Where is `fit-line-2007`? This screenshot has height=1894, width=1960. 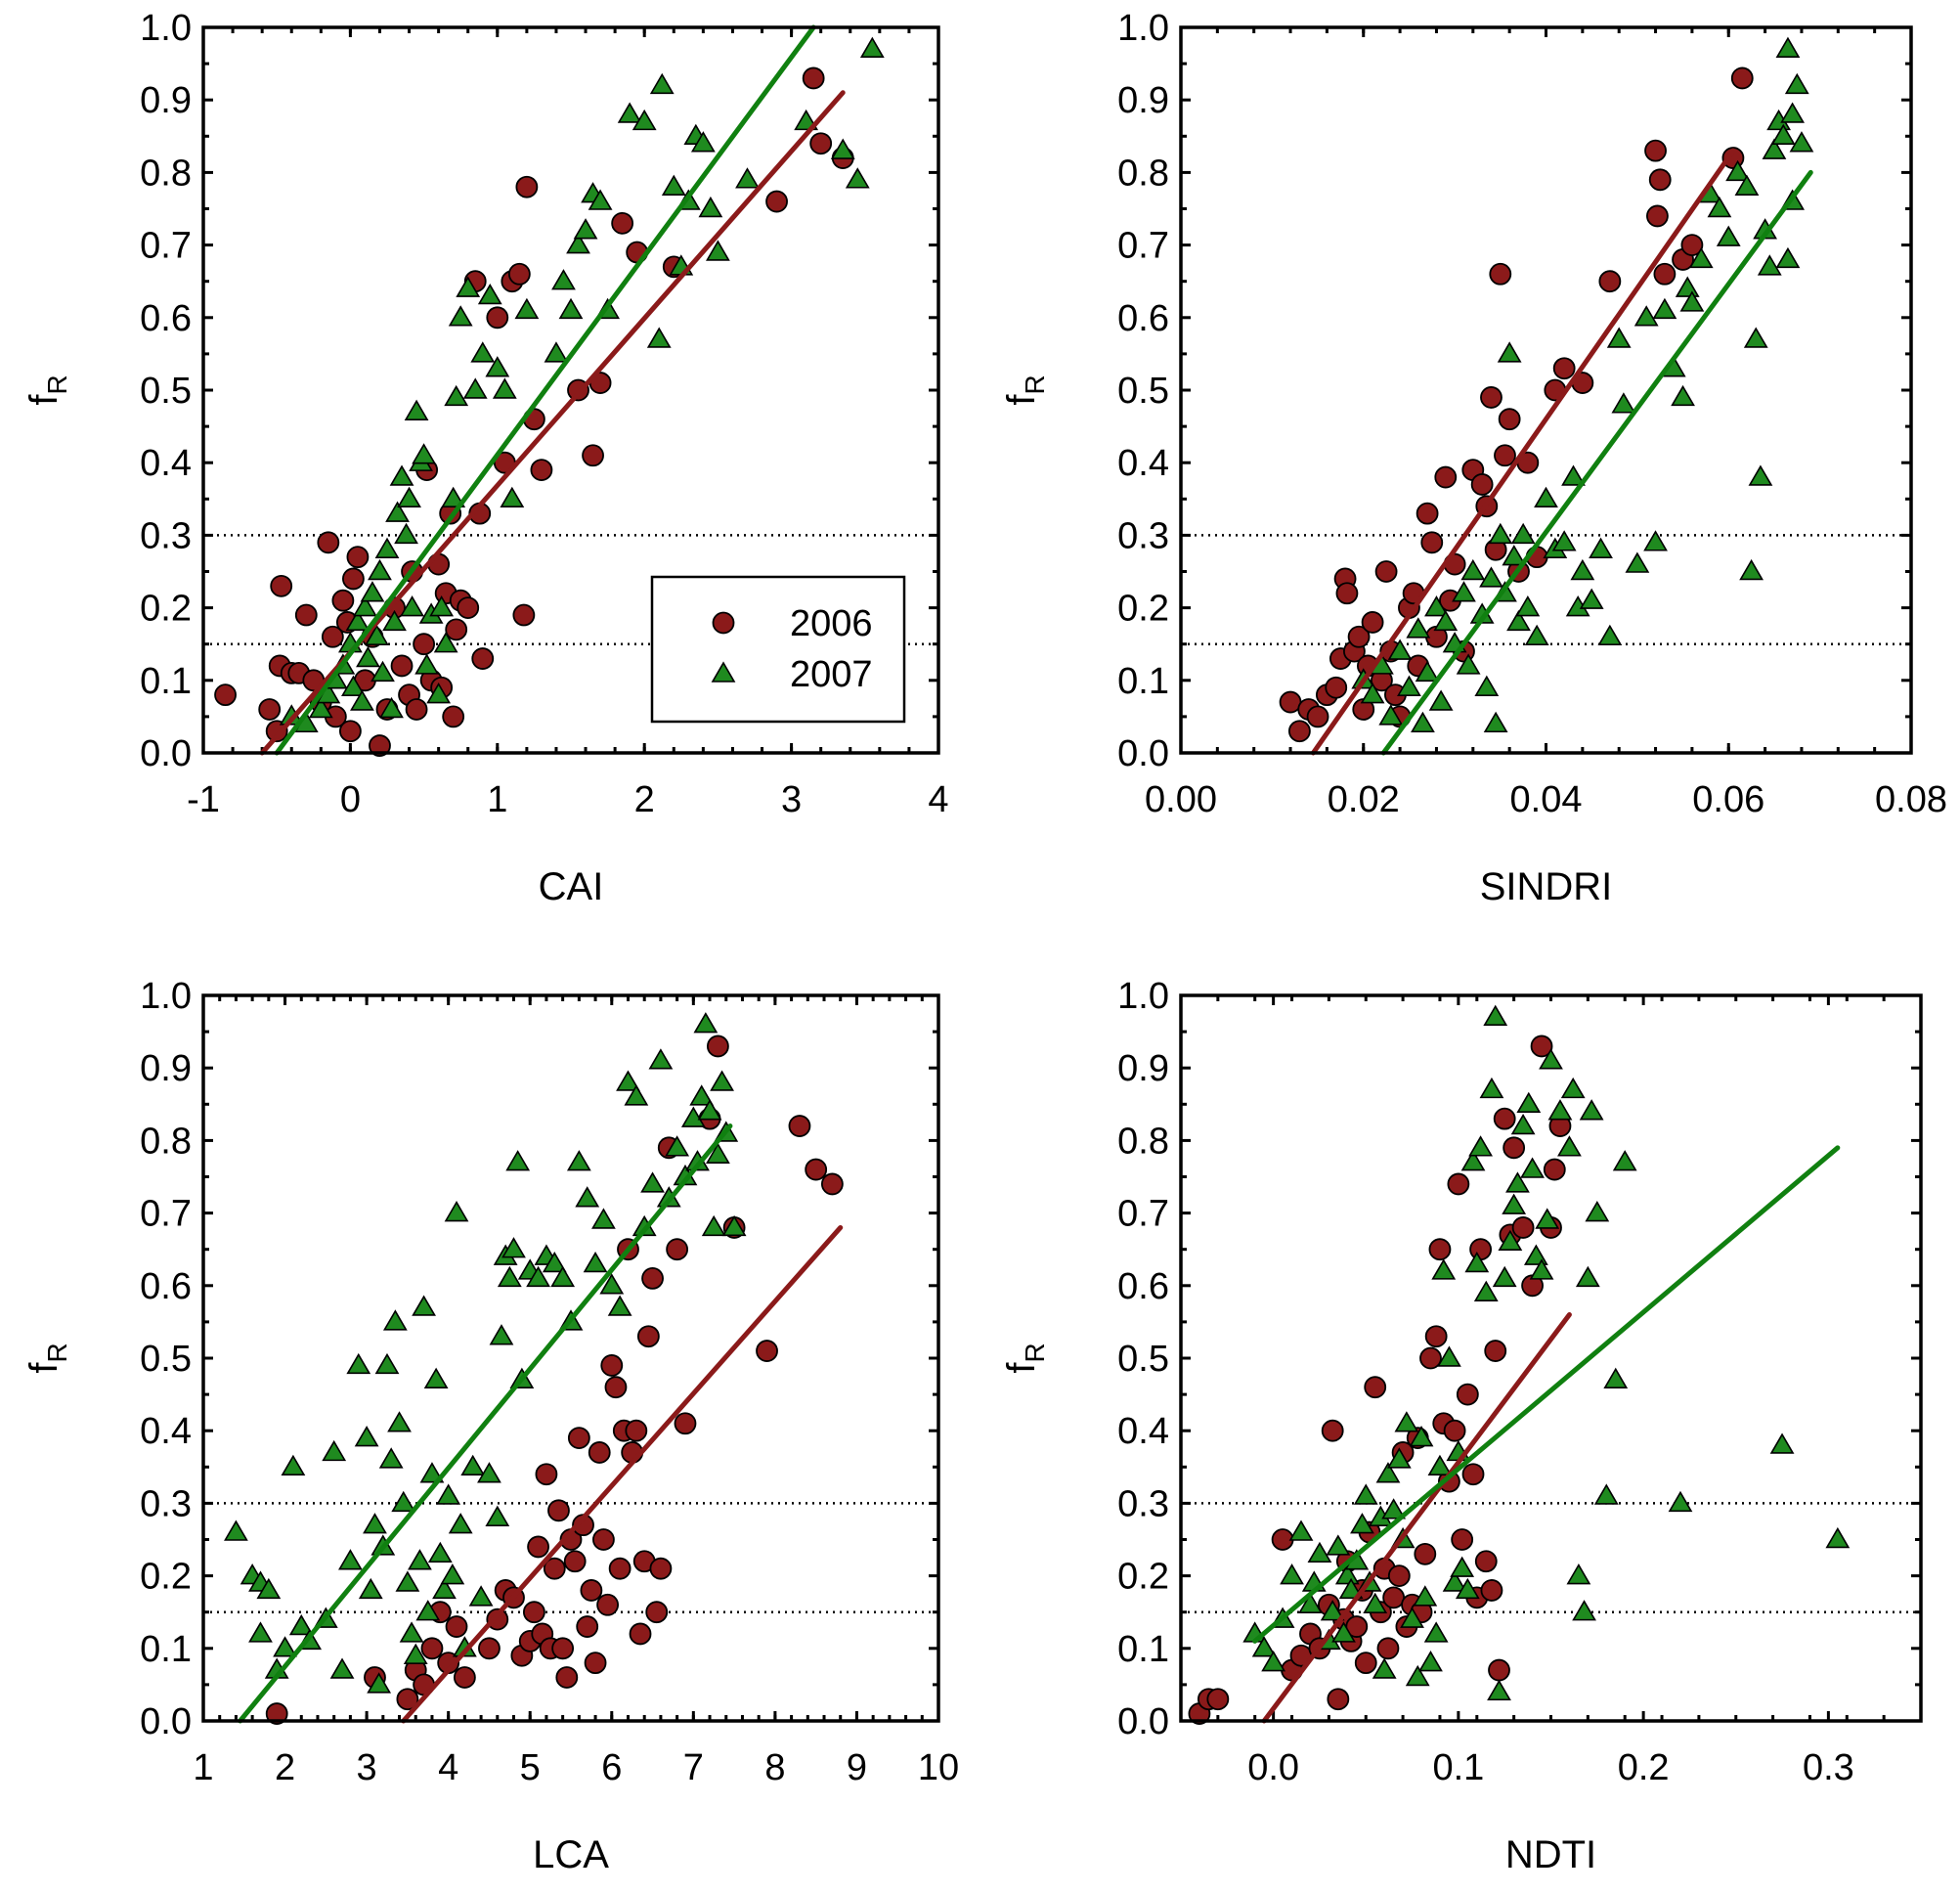 fit-line-2007 is located at coordinates (486, 1423).